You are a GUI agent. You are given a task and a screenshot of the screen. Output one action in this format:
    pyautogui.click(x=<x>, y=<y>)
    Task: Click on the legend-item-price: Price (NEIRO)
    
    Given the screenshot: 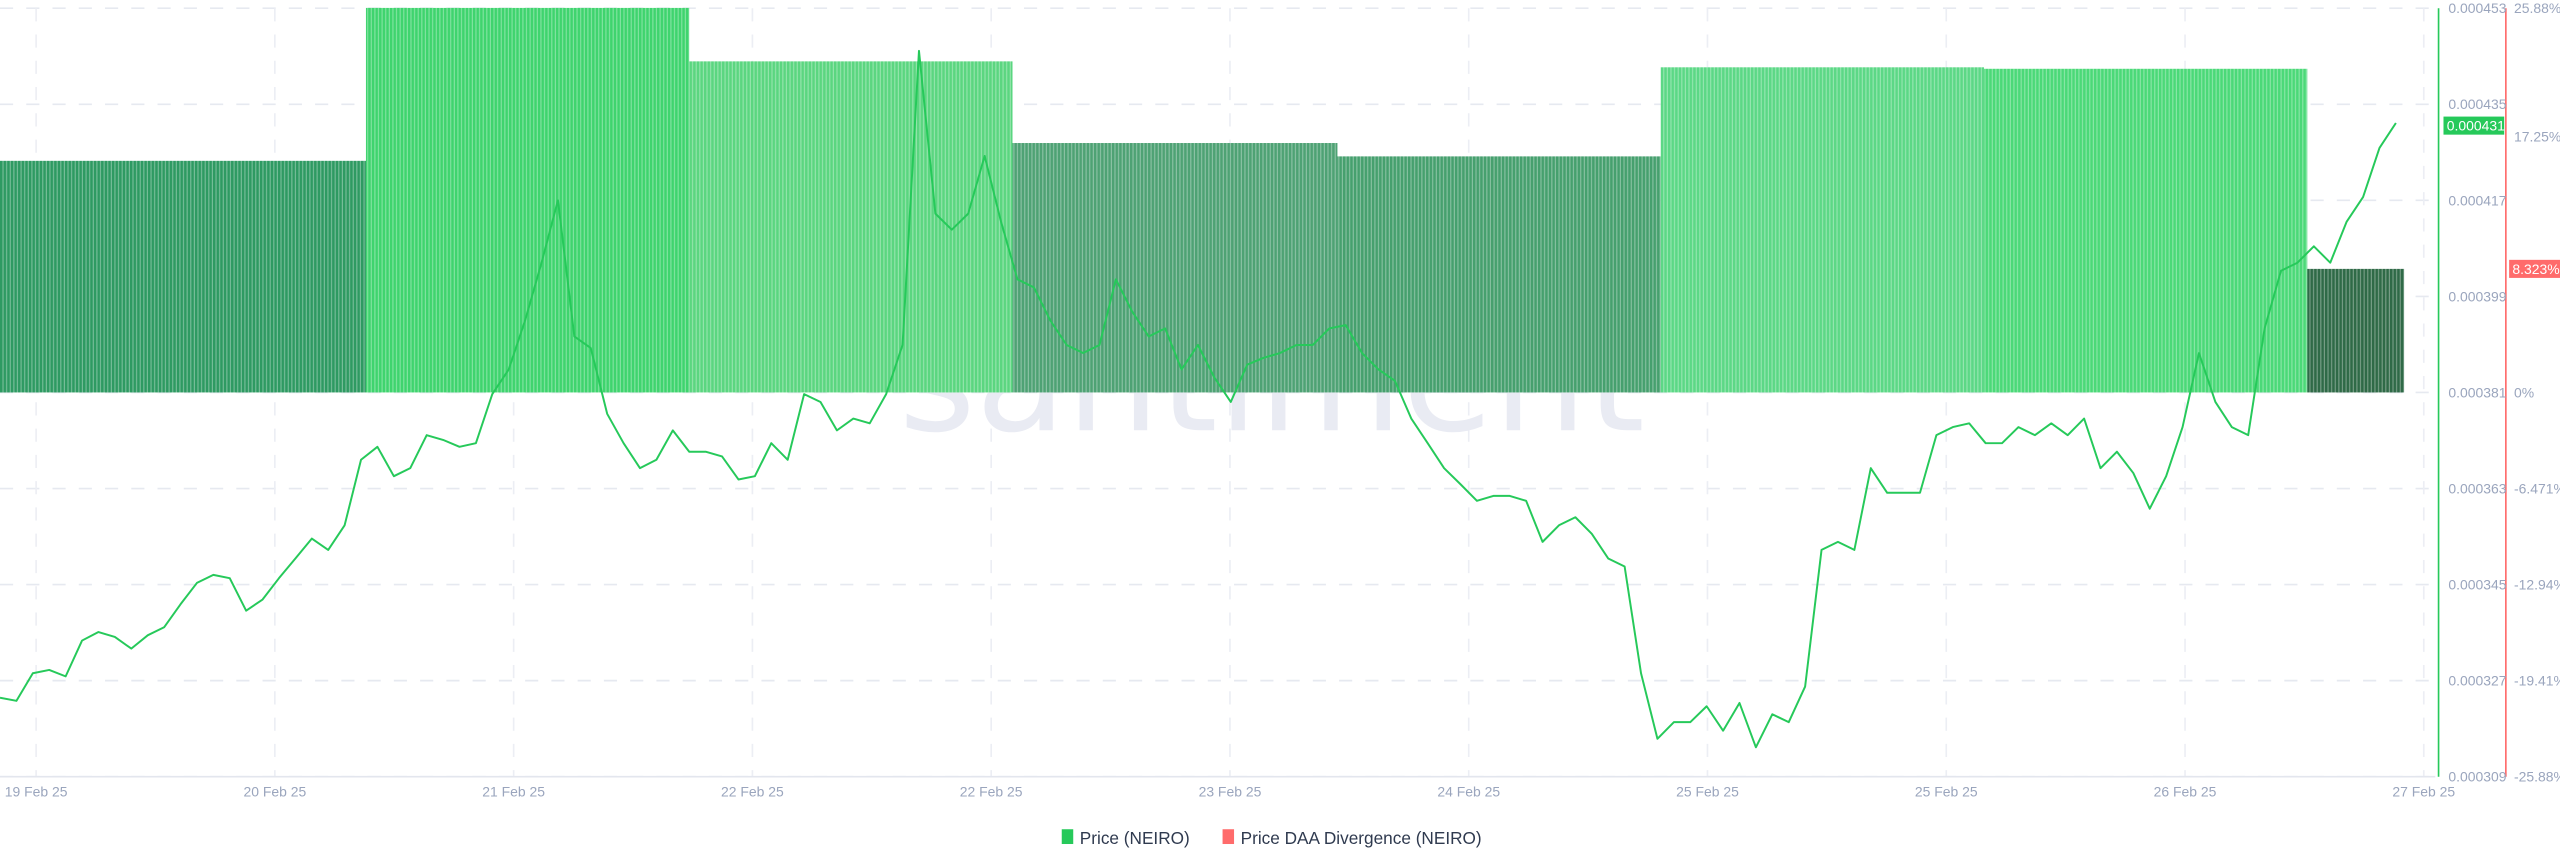 What is the action you would take?
    pyautogui.click(x=1125, y=838)
    